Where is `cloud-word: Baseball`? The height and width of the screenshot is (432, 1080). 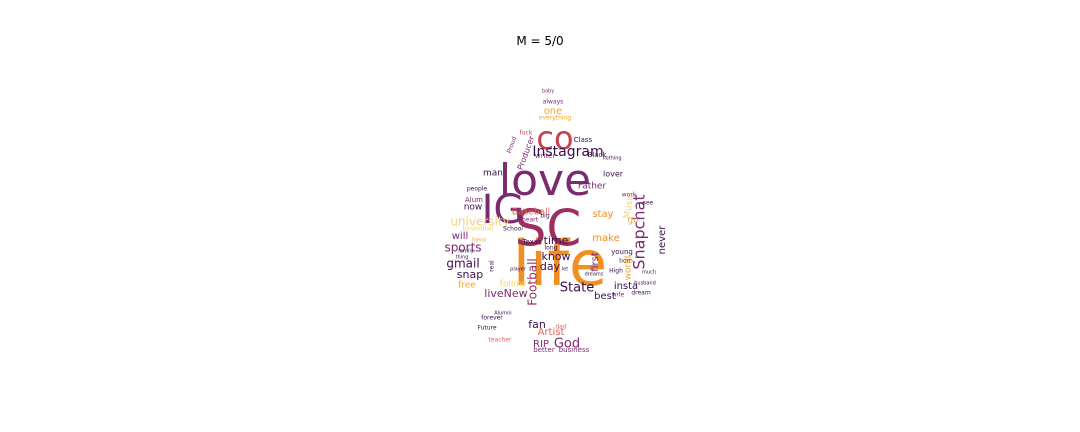
cloud-word: Baseball is located at coordinates (531, 213).